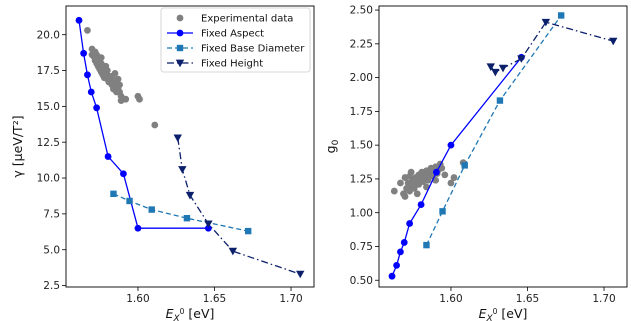  I want to click on legend-label: Experimental data, so click(247, 19).